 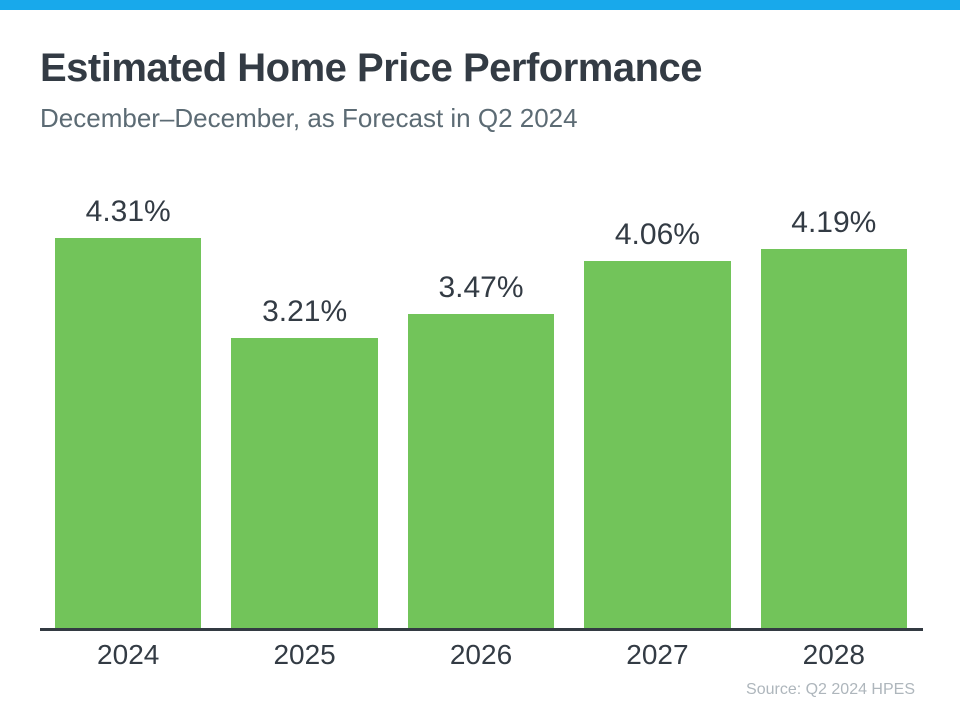 What do you see at coordinates (657, 654) in the screenshot?
I see `x-axis-label-2027: 2027` at bounding box center [657, 654].